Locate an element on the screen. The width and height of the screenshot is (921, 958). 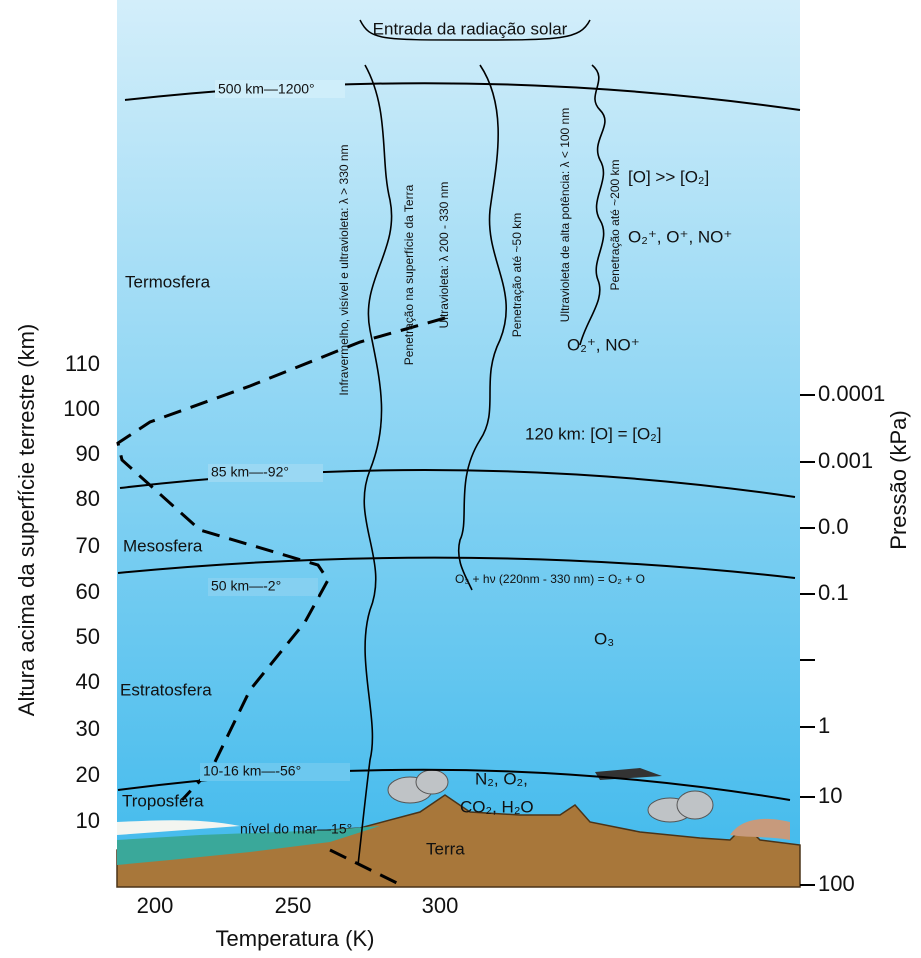
chem-label: O₂⁺, NO⁺ is located at coordinates (603, 344).